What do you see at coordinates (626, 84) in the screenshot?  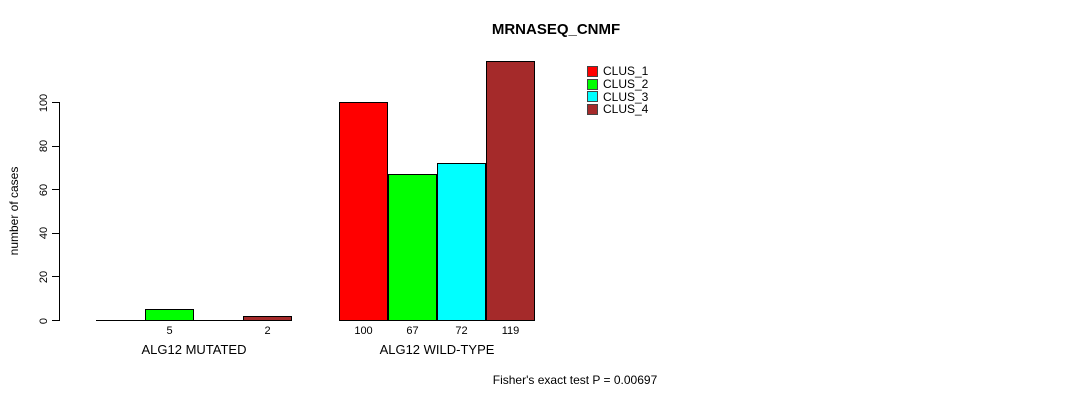 I see `legend-label: CLUS_2` at bounding box center [626, 84].